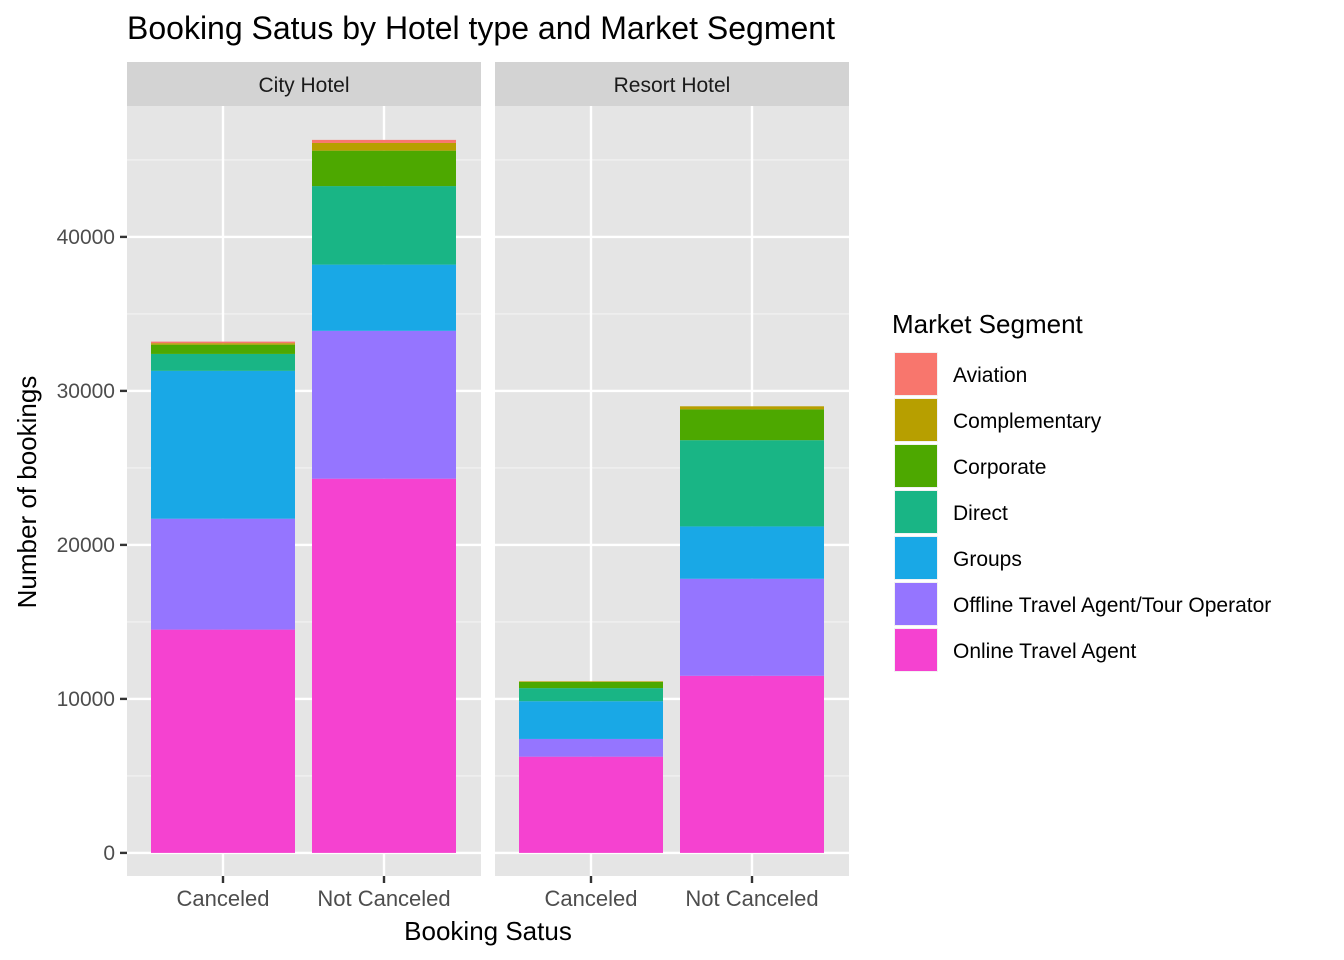 This screenshot has height=960, width=1344. What do you see at coordinates (86, 545) in the screenshot?
I see `y-tick-label: 20000` at bounding box center [86, 545].